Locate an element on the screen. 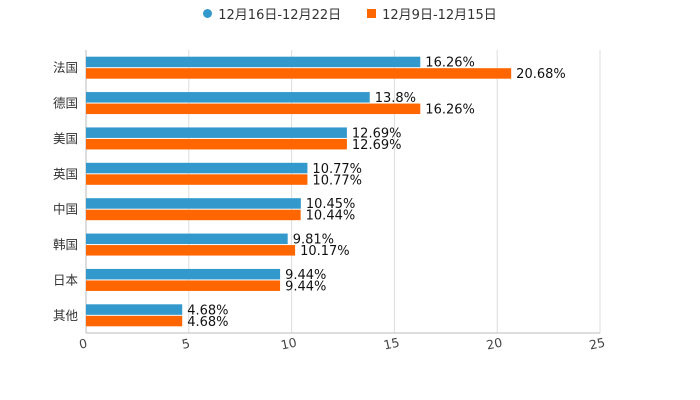  category-label-4: 英国 is located at coordinates (65, 173).